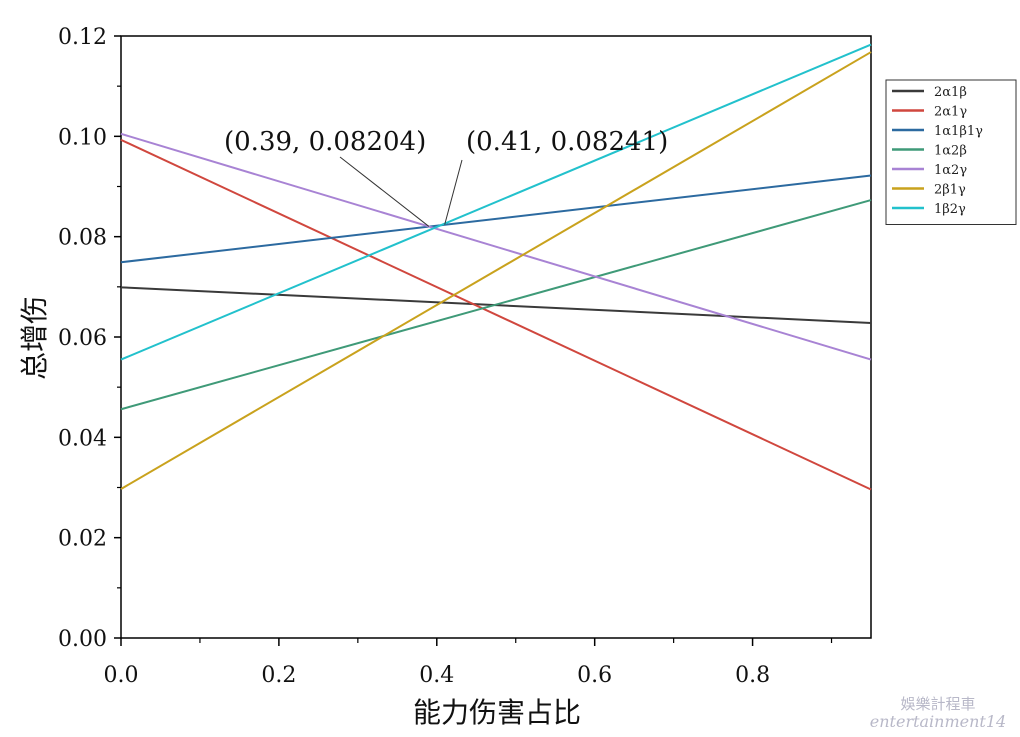  Describe the element at coordinates (82, 438) in the screenshot. I see `y-tick-label-2: 0.04` at that location.